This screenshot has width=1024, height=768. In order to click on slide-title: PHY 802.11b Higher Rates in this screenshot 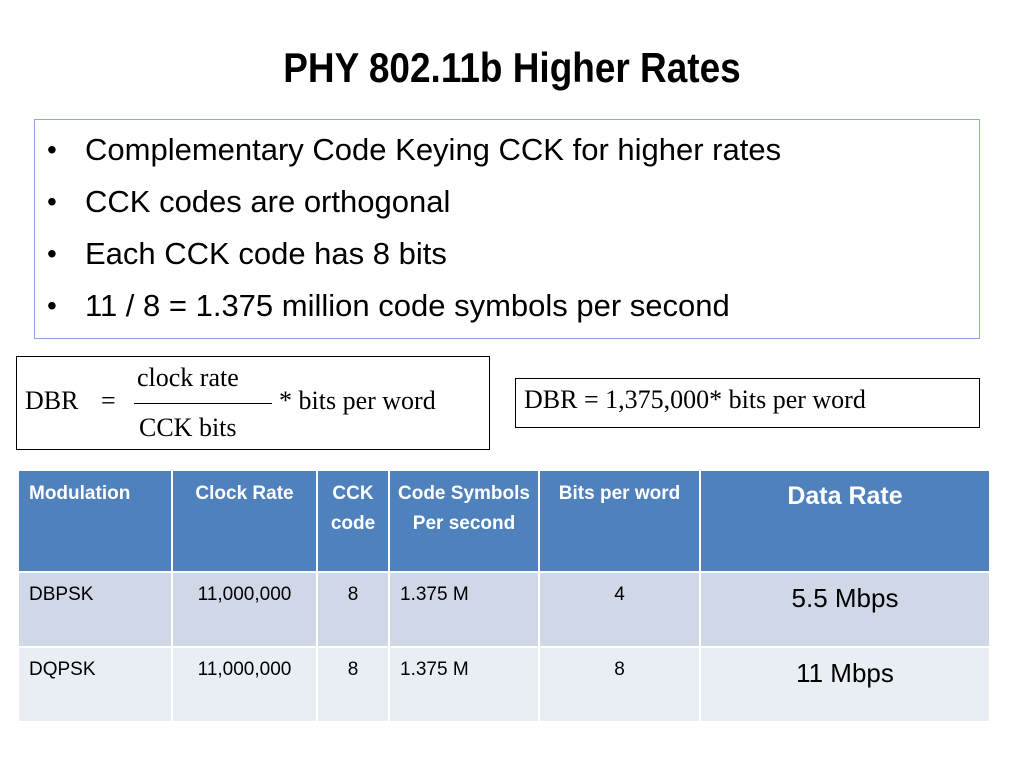, I will do `click(512, 67)`.